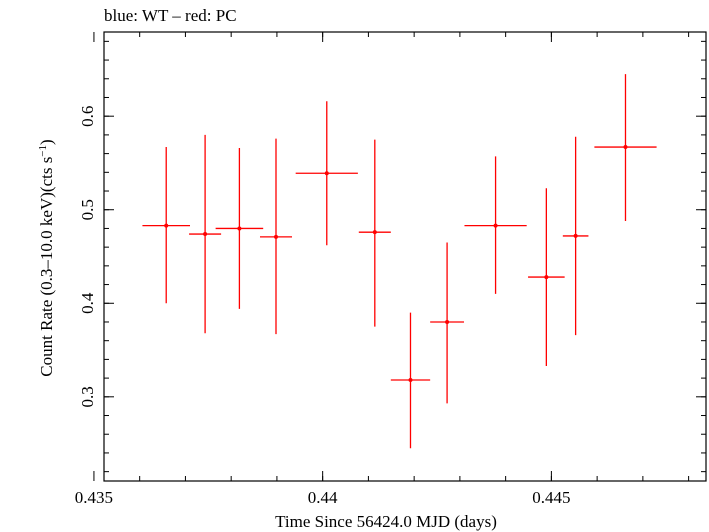  I want to click on y-tick-label: 0.6, so click(87, 116).